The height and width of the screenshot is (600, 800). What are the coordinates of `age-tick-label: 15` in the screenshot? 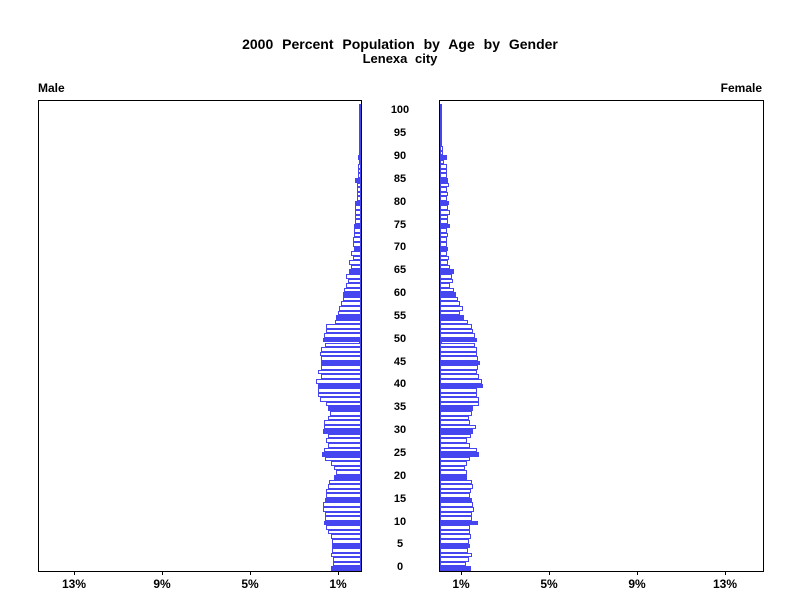 It's located at (400, 498).